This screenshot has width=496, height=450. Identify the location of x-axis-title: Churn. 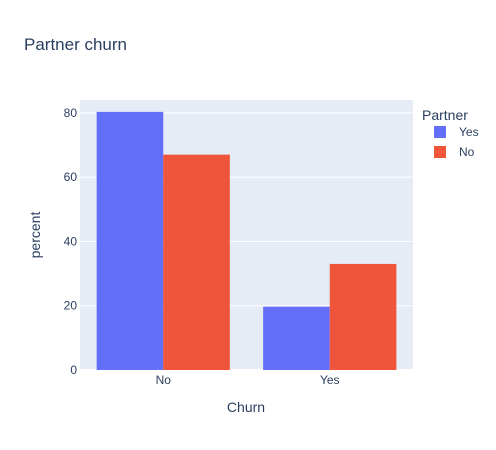
(246, 407).